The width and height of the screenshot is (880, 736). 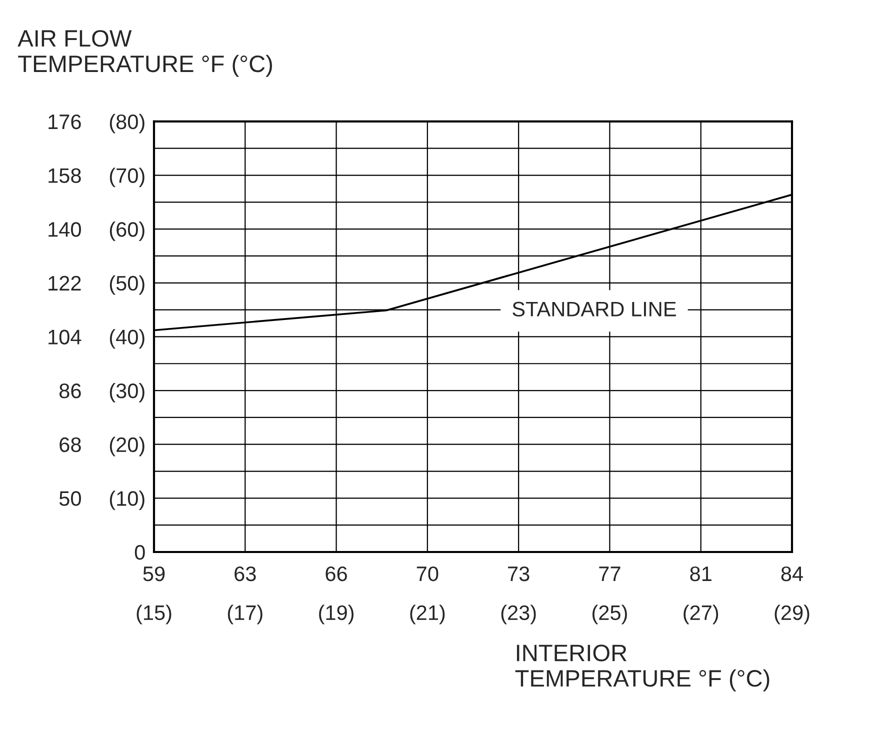 What do you see at coordinates (701, 614) in the screenshot?
I see `x-tick-label: (27)` at bounding box center [701, 614].